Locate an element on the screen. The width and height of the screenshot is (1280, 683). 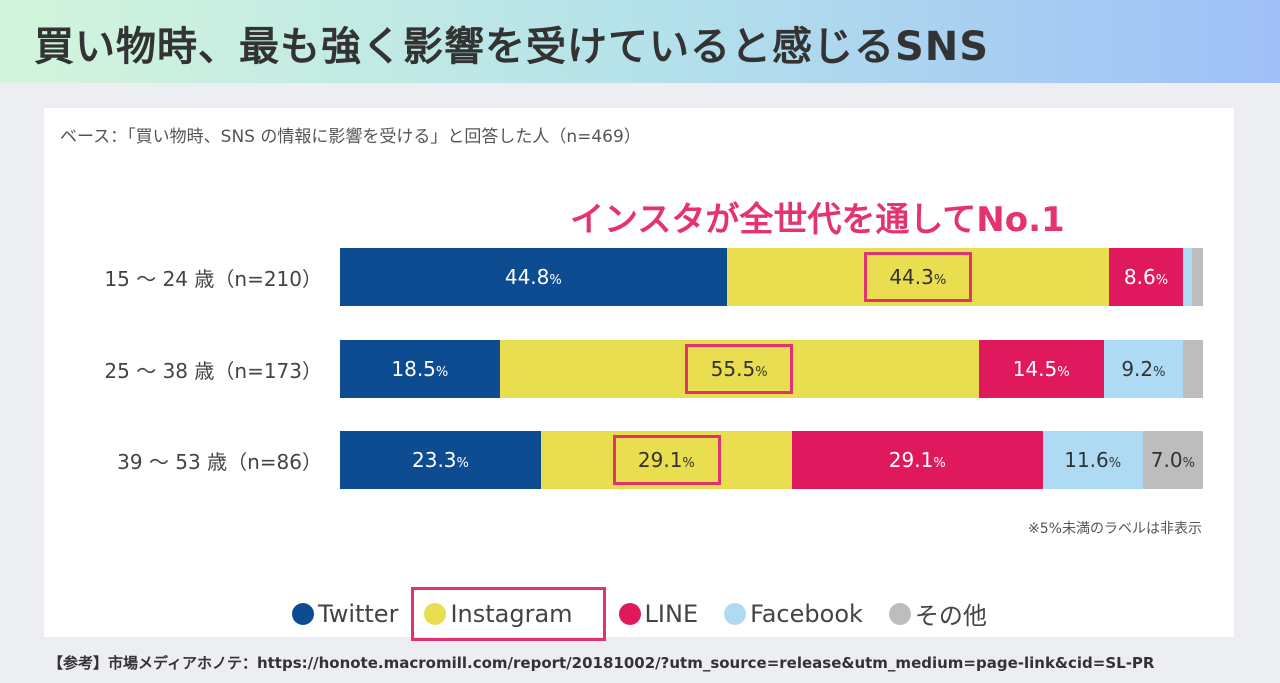
bar-segment-line: 14.5% is located at coordinates (1041, 369).